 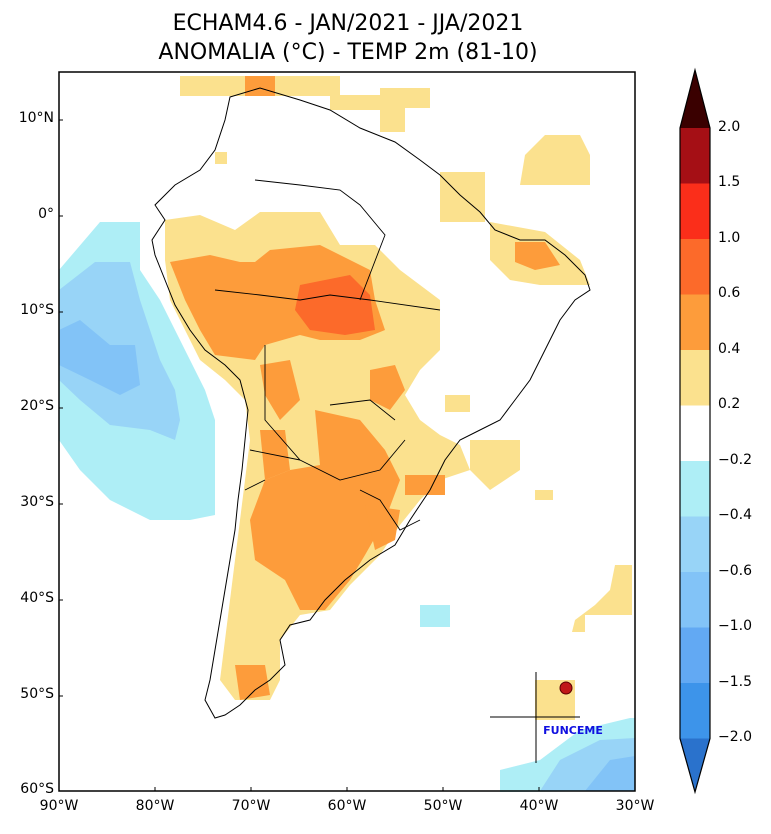 I want to click on colorbar-bin-neutral, so click(x=695, y=433).